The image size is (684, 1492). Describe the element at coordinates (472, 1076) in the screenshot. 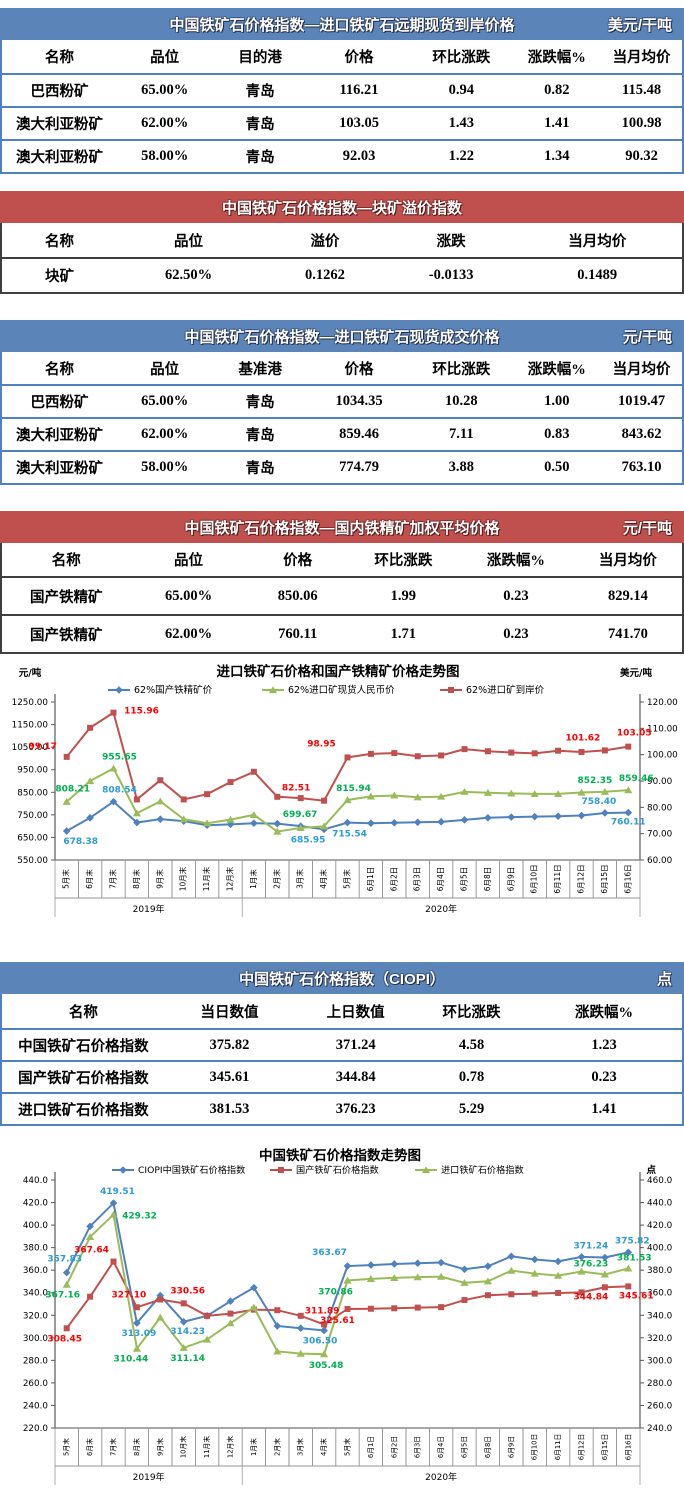

I see `cell: 0.78` at that location.